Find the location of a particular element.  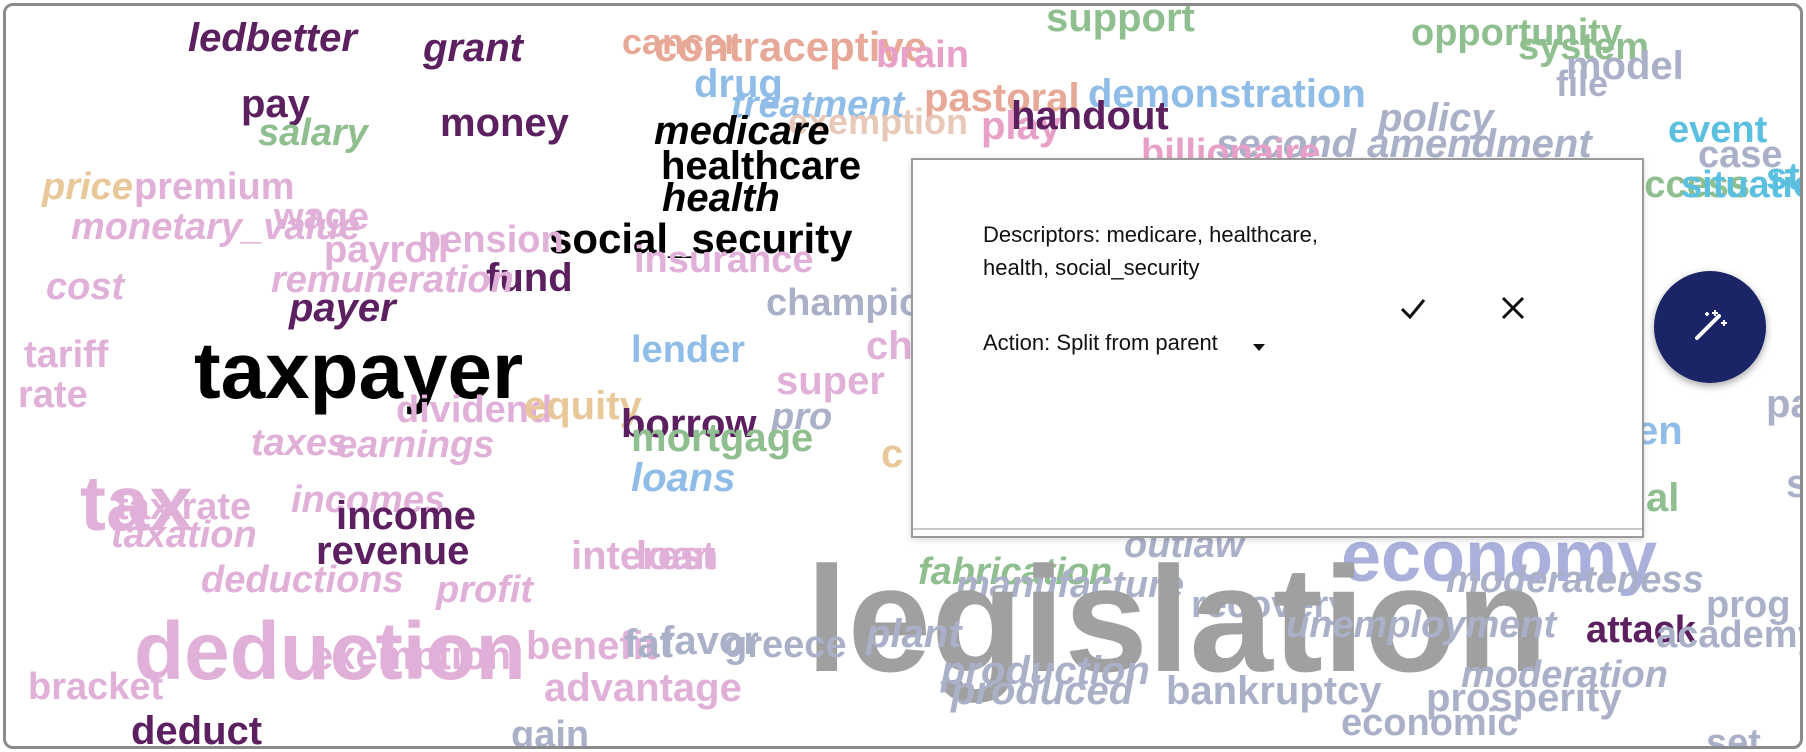

cloud-word: pro is located at coordinates (802, 417).